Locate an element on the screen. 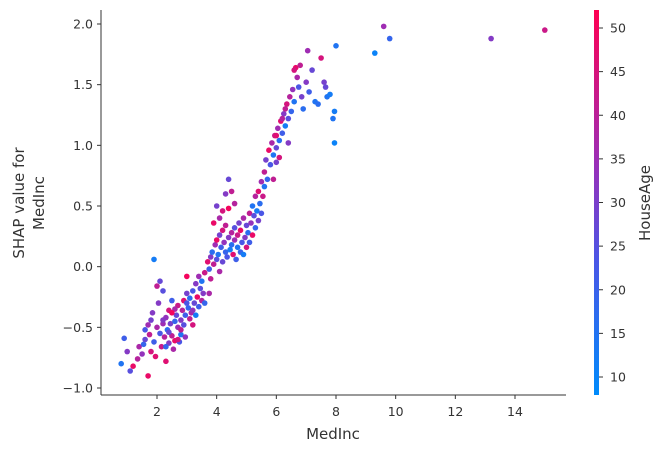  x-tick-label: 8 is located at coordinates (336, 411).